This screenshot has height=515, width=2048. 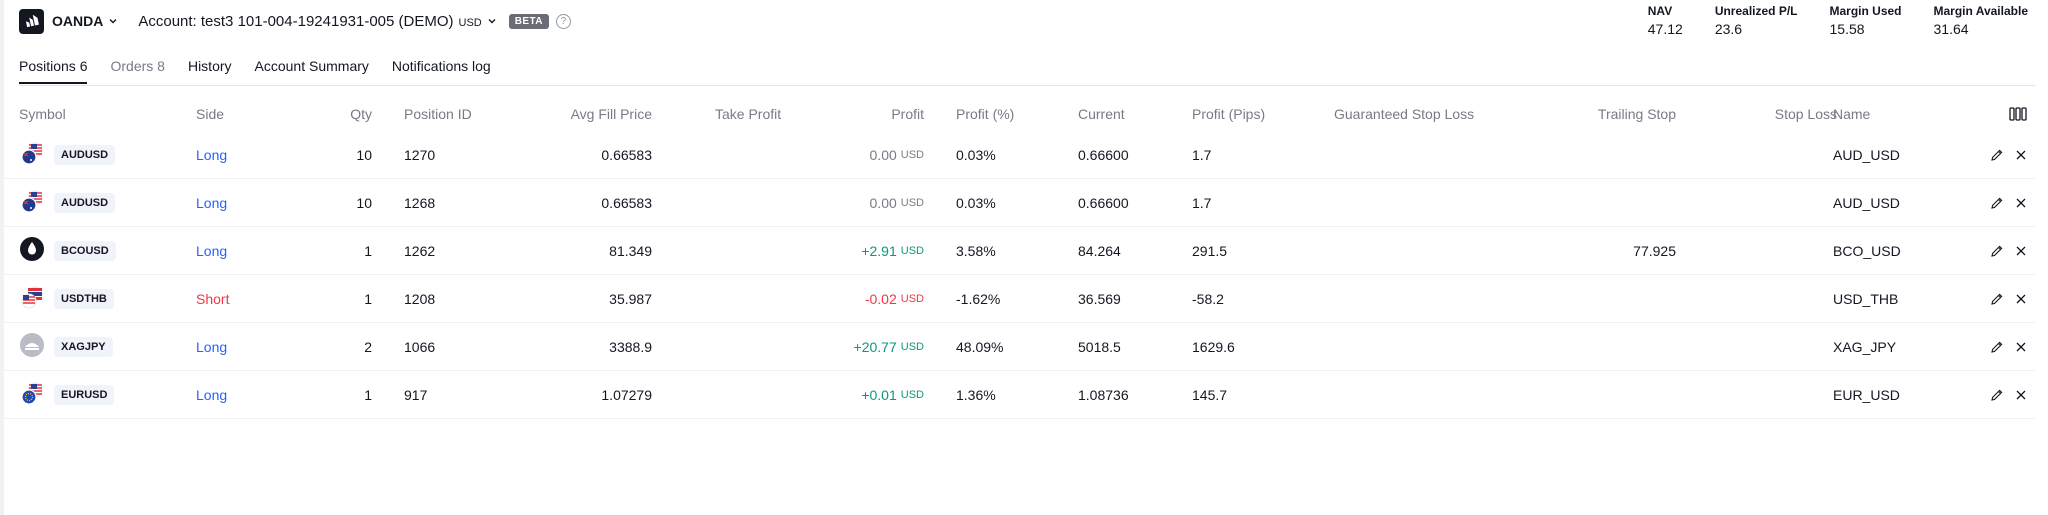 I want to click on col-profit-pips: Profit (Pips), so click(x=1229, y=113).